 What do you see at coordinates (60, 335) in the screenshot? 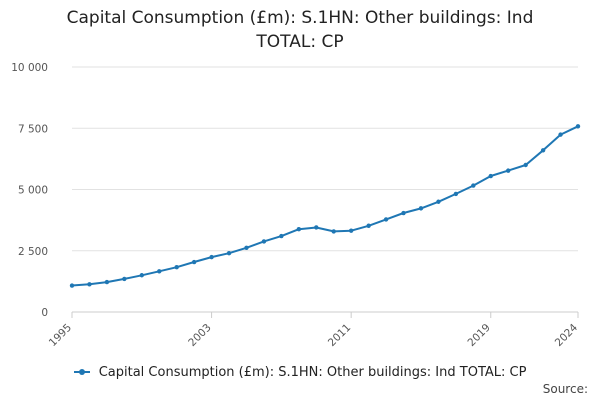
I see `x-tick-label: 1995` at bounding box center [60, 335].